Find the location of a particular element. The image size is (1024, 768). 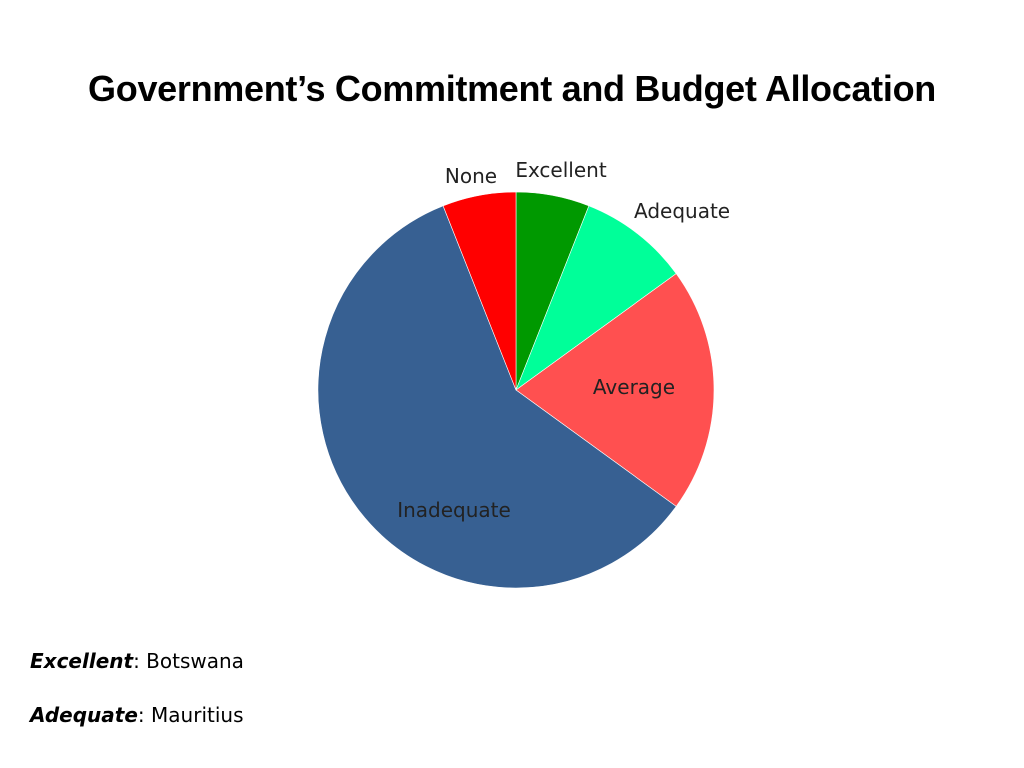

notes-list: Excellent: Botswana Adequate: Mauritius is located at coordinates (137, 698).